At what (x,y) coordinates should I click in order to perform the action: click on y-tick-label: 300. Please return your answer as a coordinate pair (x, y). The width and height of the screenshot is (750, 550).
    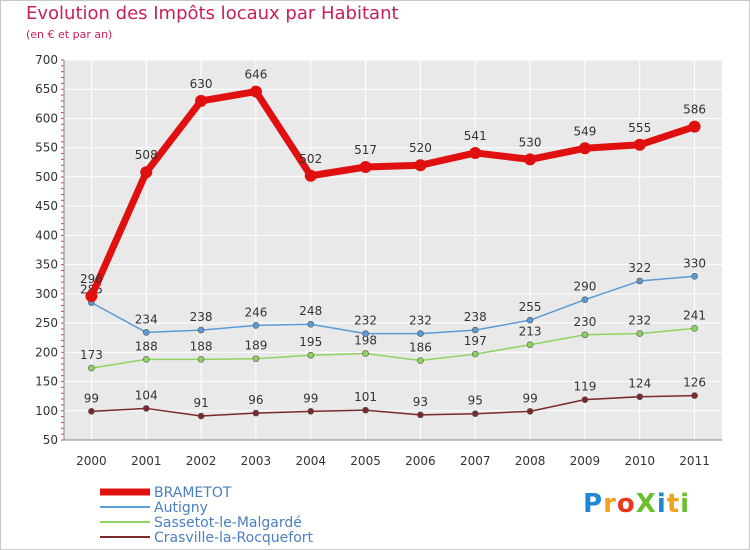
    Looking at the image, I should click on (46, 294).